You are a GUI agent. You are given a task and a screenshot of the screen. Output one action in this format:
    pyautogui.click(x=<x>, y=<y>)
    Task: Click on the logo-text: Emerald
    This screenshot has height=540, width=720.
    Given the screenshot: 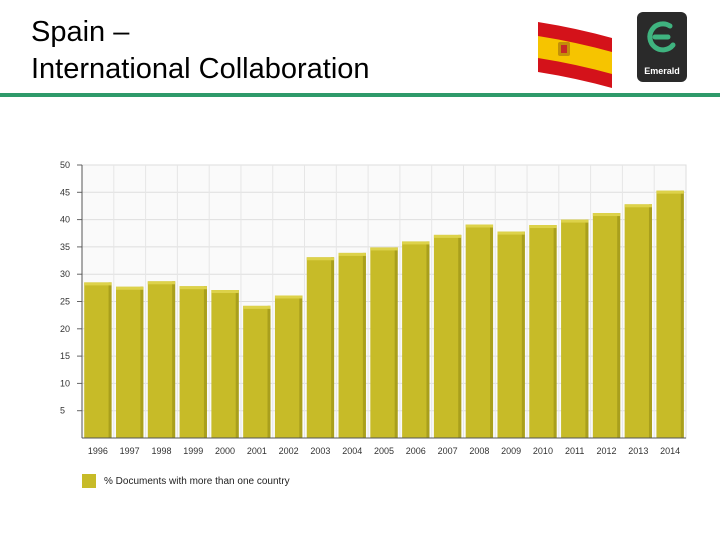 What is the action you would take?
    pyautogui.click(x=662, y=71)
    